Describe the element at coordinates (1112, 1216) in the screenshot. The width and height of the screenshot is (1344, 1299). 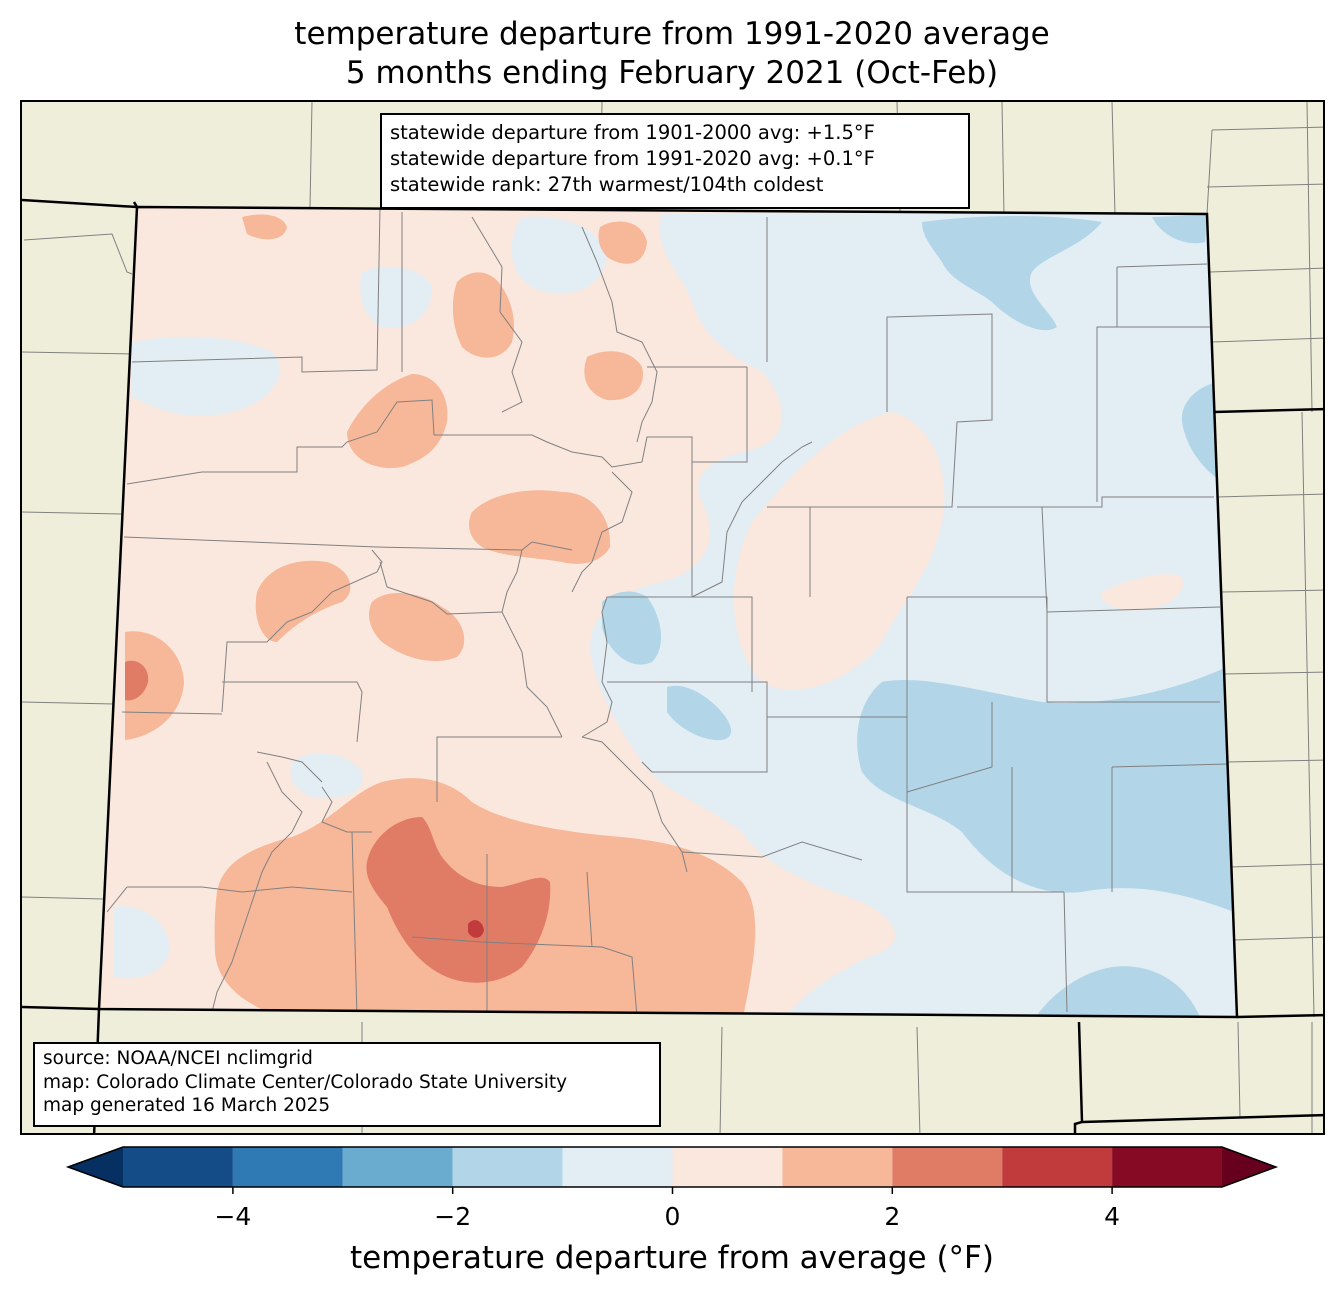
I see `colorbar-tick-label: 4` at that location.